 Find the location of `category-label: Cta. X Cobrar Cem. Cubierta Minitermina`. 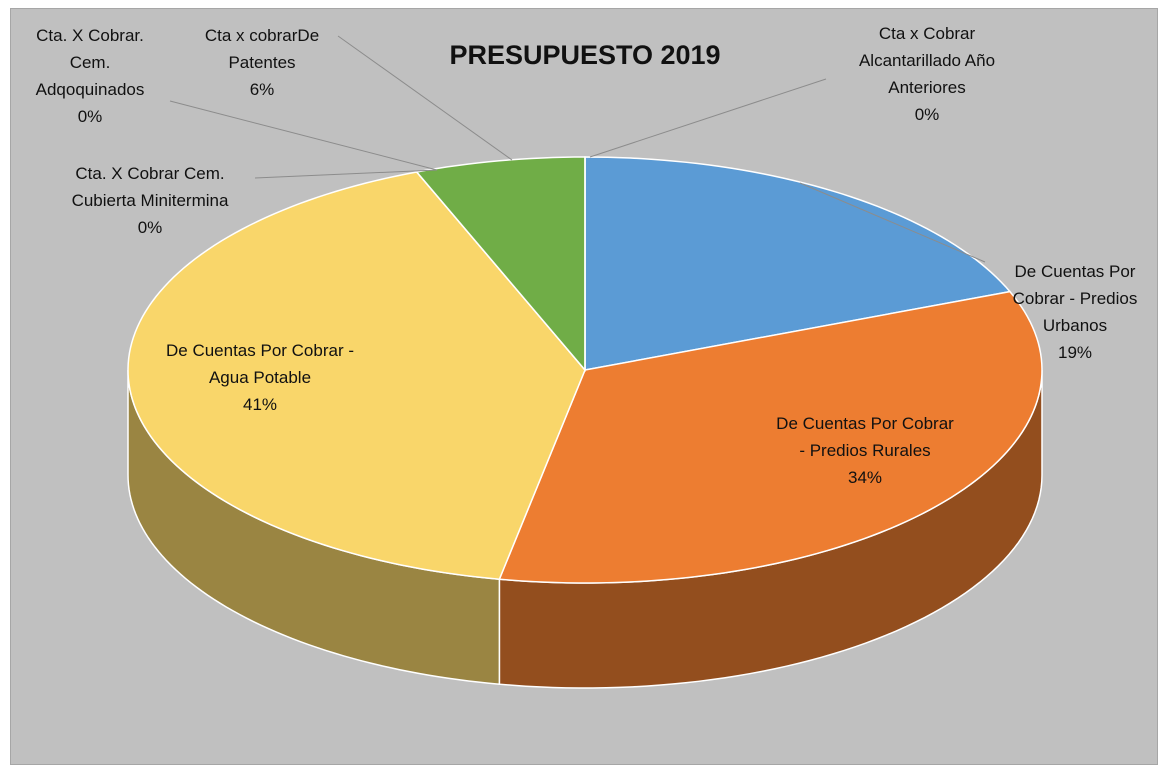

category-label: Cta. X Cobrar Cem. Cubierta Minitermina is located at coordinates (150, 187).